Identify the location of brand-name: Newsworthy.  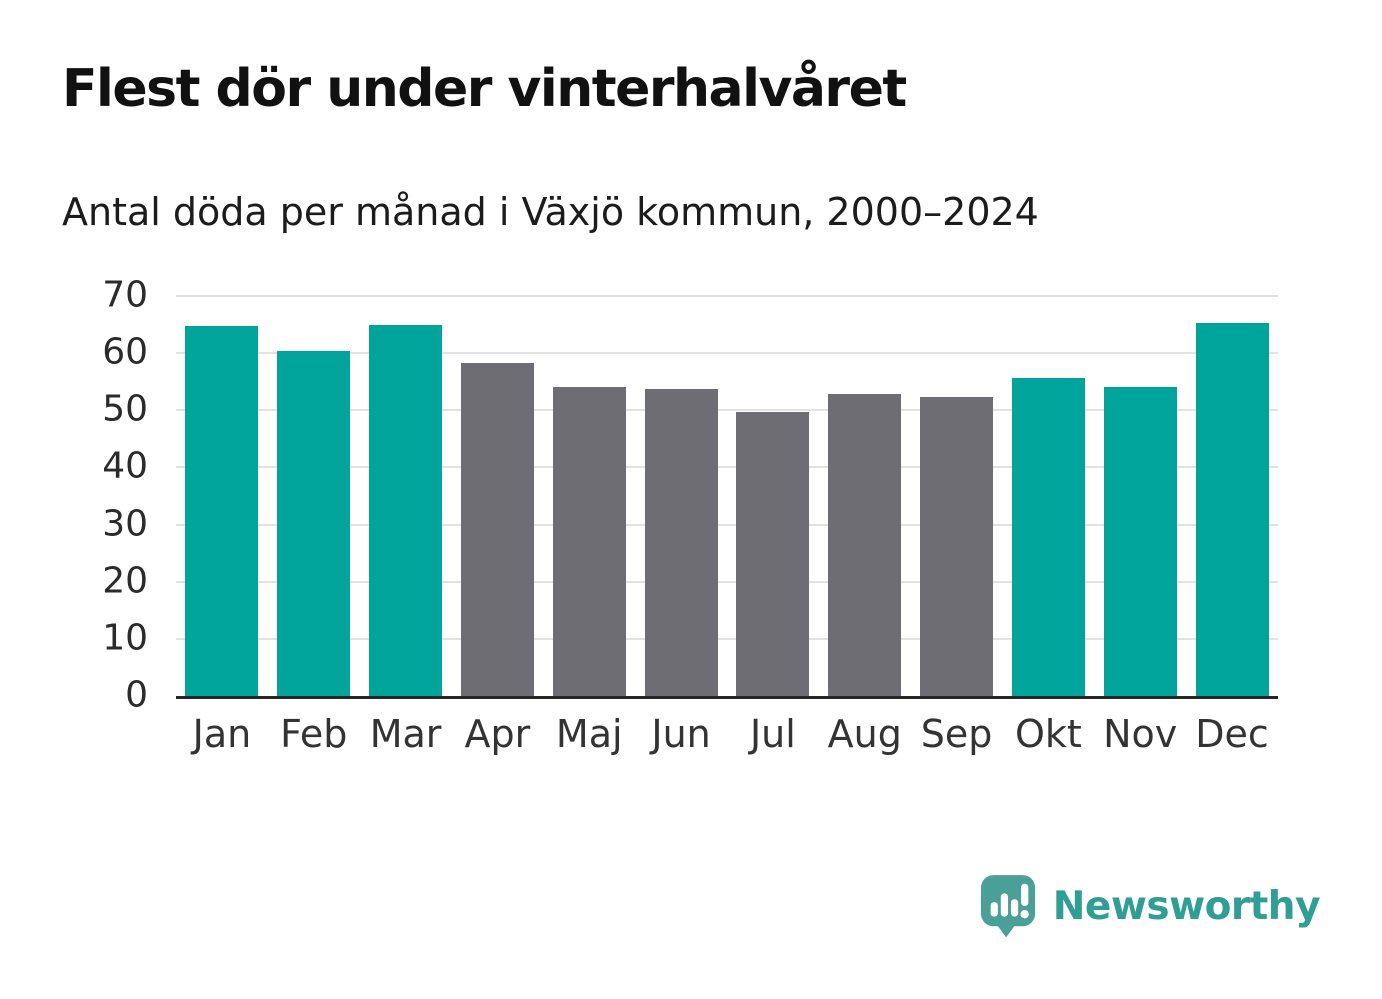
(1186, 906).